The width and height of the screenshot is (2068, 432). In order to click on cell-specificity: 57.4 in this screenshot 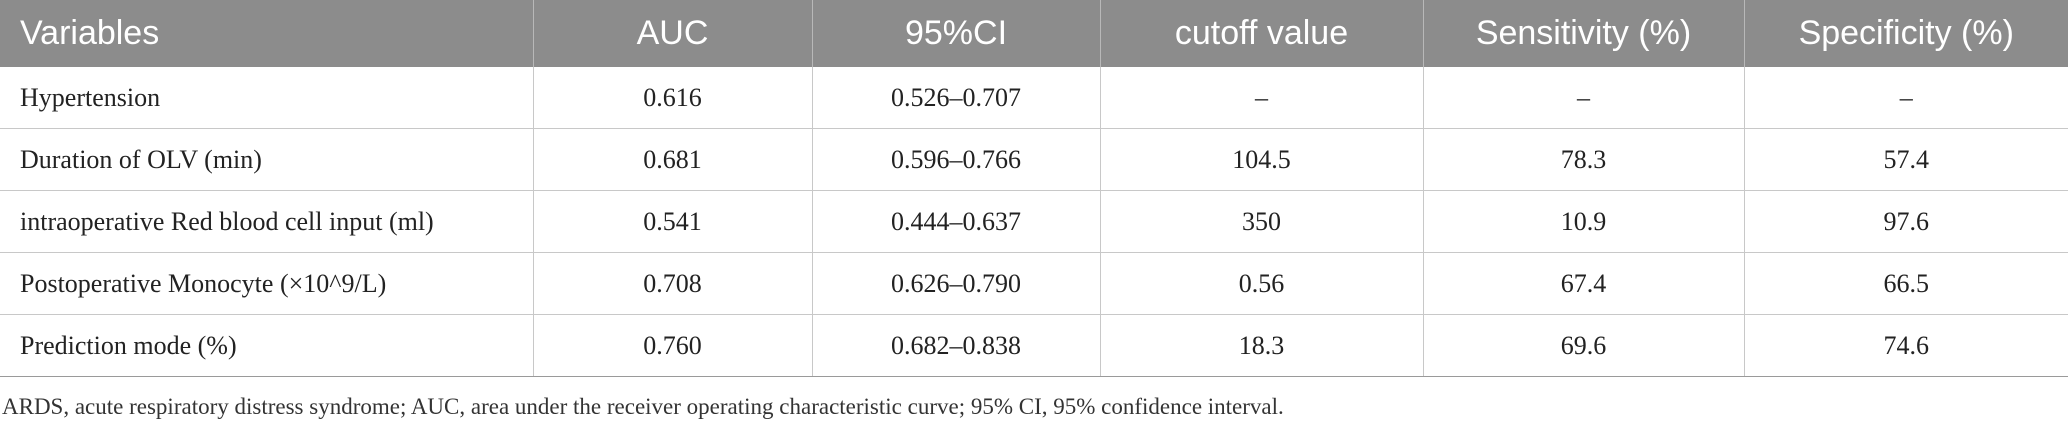, I will do `click(1906, 159)`.